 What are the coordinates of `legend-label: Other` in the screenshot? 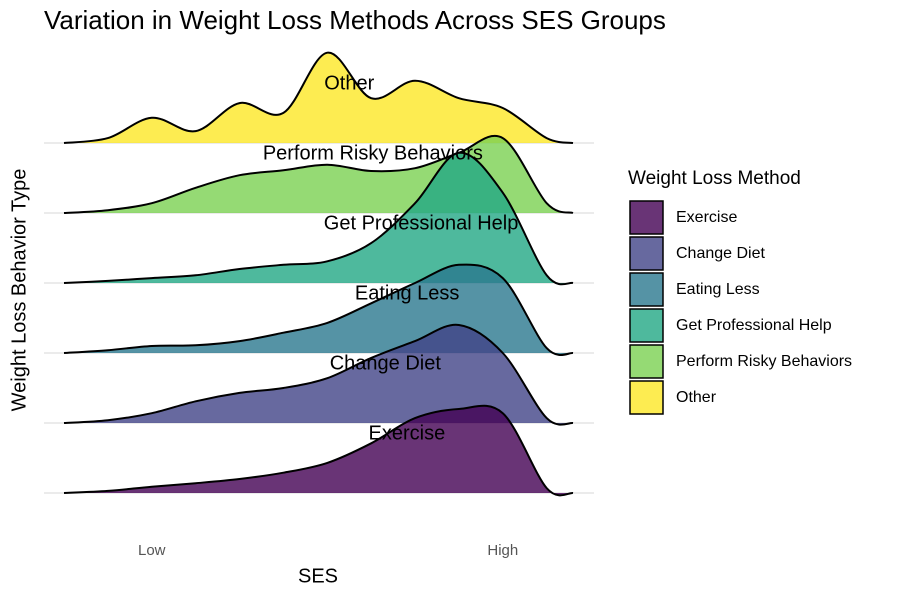 It's located at (696, 397).